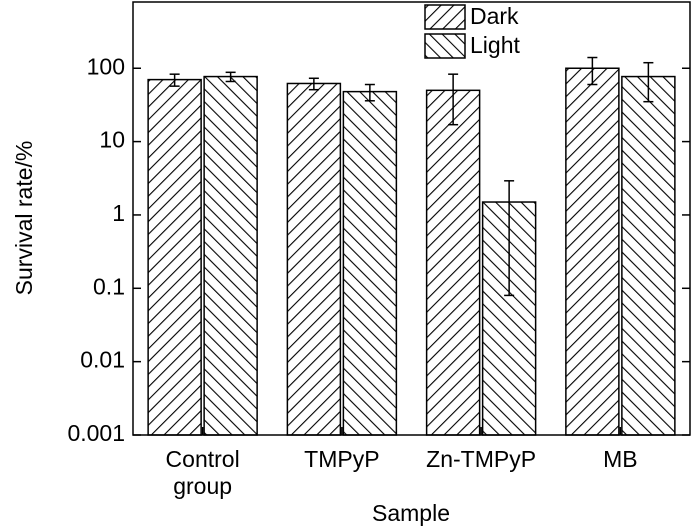 The image size is (700, 532). What do you see at coordinates (620, 459) in the screenshot?
I see `x-tick-label: MB` at bounding box center [620, 459].